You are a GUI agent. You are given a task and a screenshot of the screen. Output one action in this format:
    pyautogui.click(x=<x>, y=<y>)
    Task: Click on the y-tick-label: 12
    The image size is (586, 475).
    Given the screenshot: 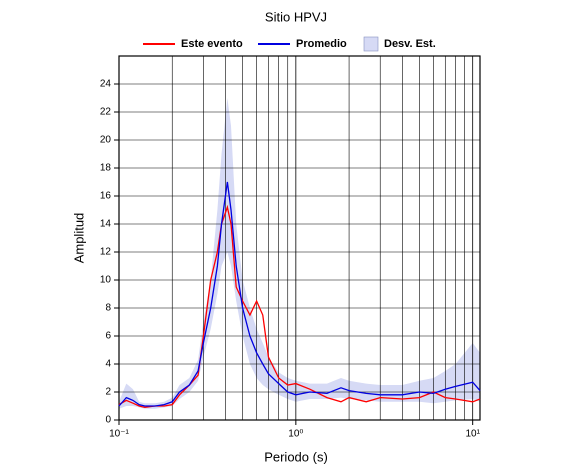 What is the action you would take?
    pyautogui.click(x=106, y=252)
    